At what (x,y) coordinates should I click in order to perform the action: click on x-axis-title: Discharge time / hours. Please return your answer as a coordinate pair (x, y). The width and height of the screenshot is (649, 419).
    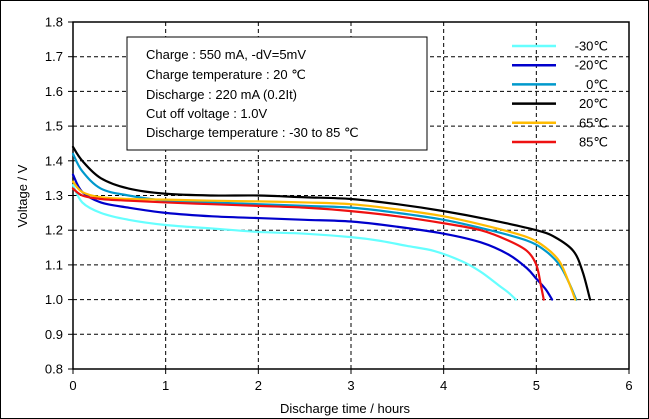
    Looking at the image, I should click on (345, 408).